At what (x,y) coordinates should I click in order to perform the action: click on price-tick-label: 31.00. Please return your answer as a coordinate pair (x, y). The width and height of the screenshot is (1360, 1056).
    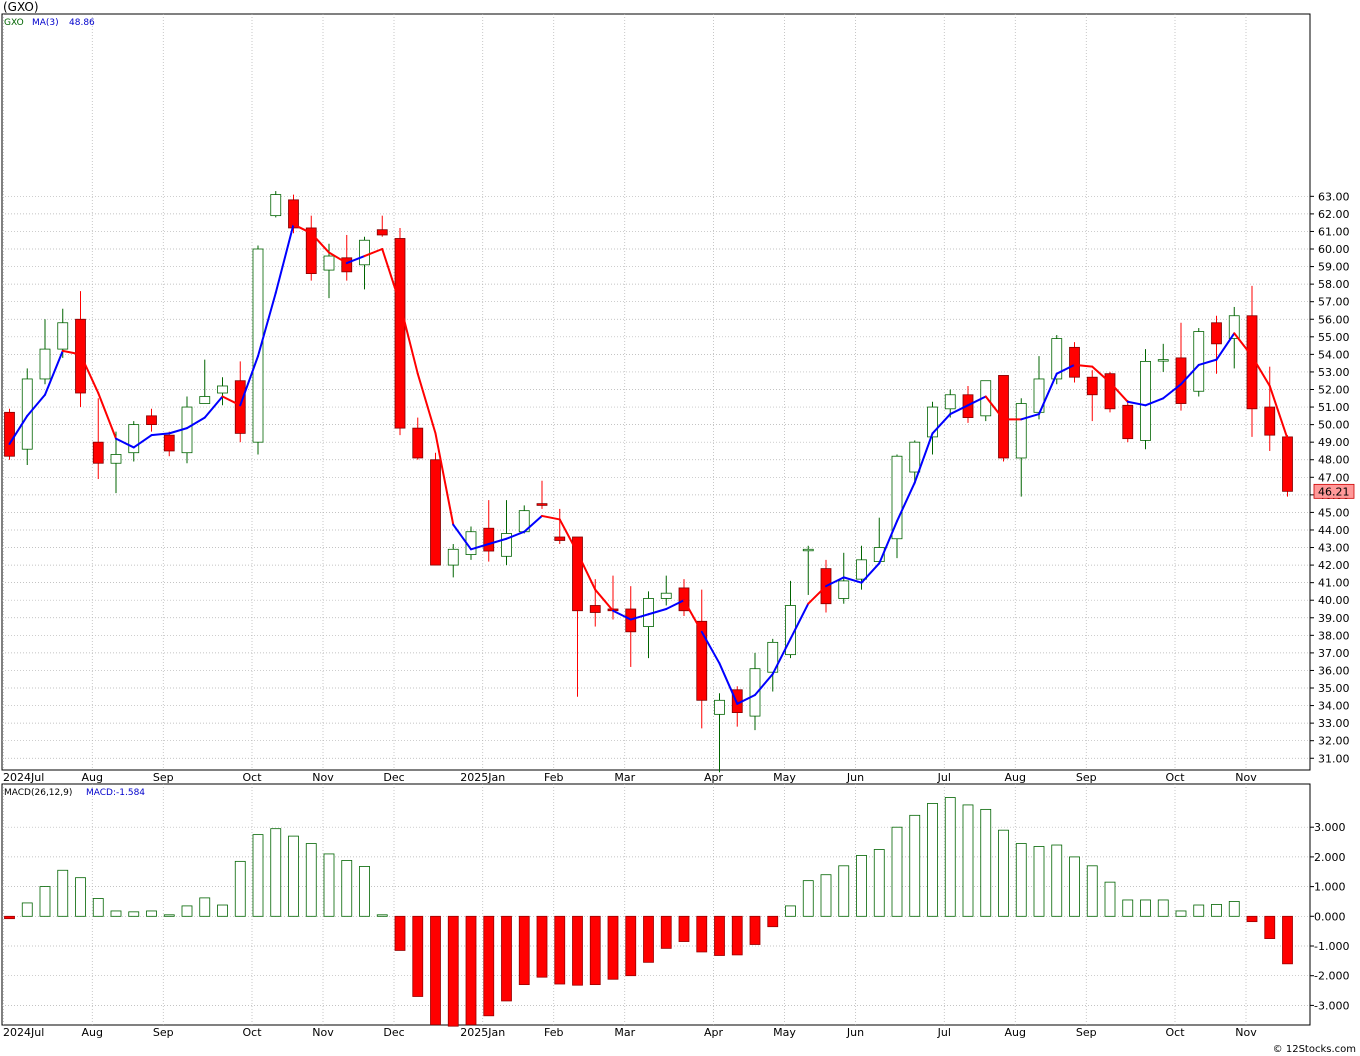
    Looking at the image, I should click on (1334, 758).